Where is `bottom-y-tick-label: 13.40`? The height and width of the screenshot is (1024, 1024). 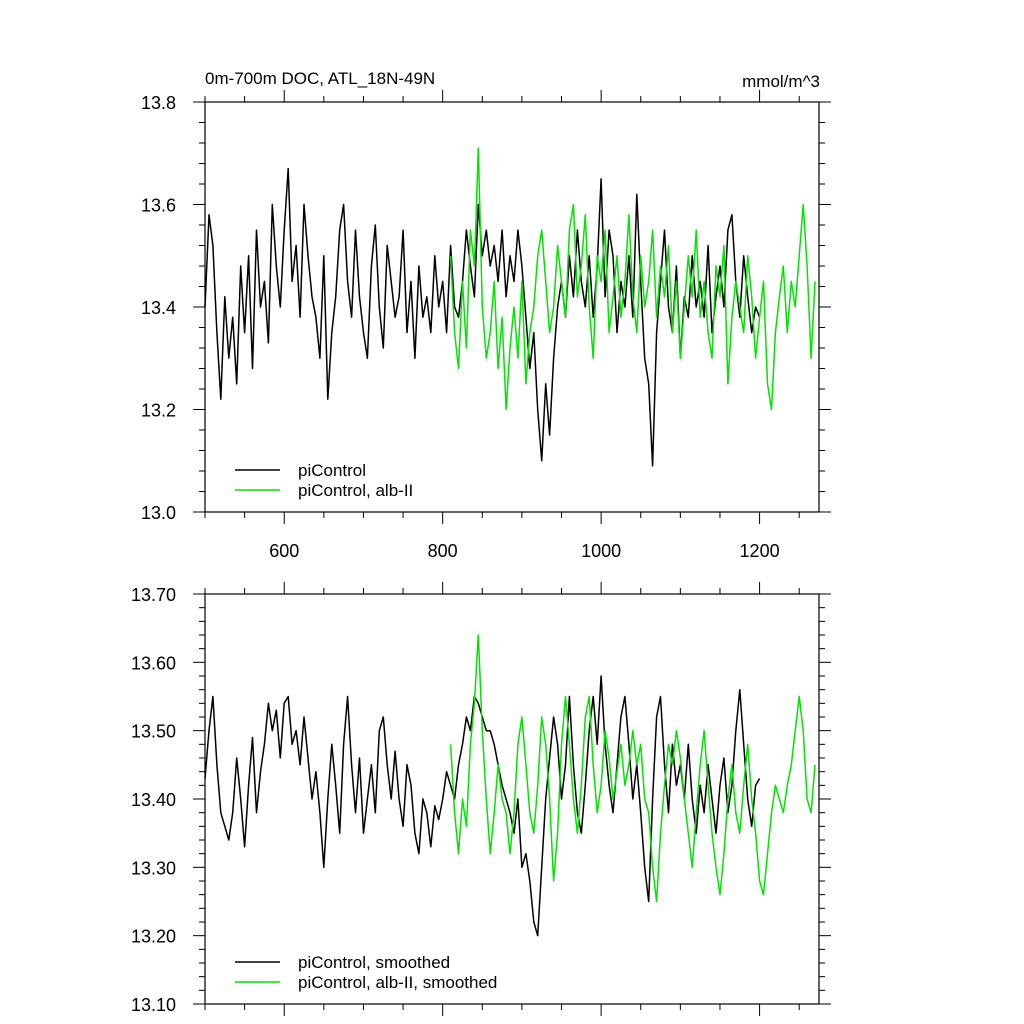
bottom-y-tick-label: 13.40 is located at coordinates (153, 800).